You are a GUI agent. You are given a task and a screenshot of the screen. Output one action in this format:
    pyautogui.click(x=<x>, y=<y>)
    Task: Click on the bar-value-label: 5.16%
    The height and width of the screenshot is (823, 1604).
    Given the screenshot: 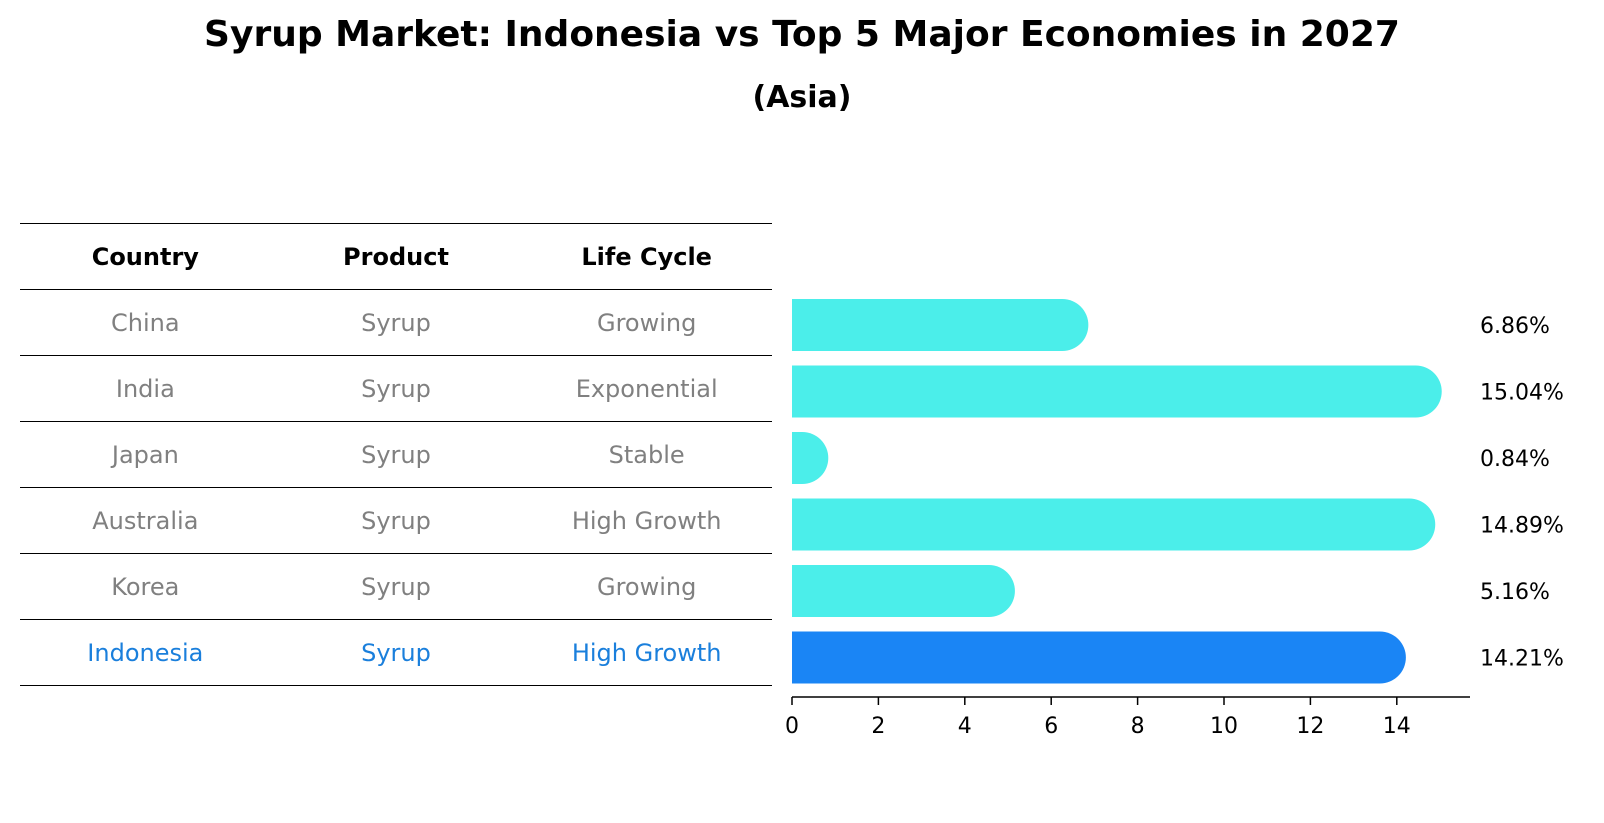 What is the action you would take?
    pyautogui.click(x=1515, y=592)
    